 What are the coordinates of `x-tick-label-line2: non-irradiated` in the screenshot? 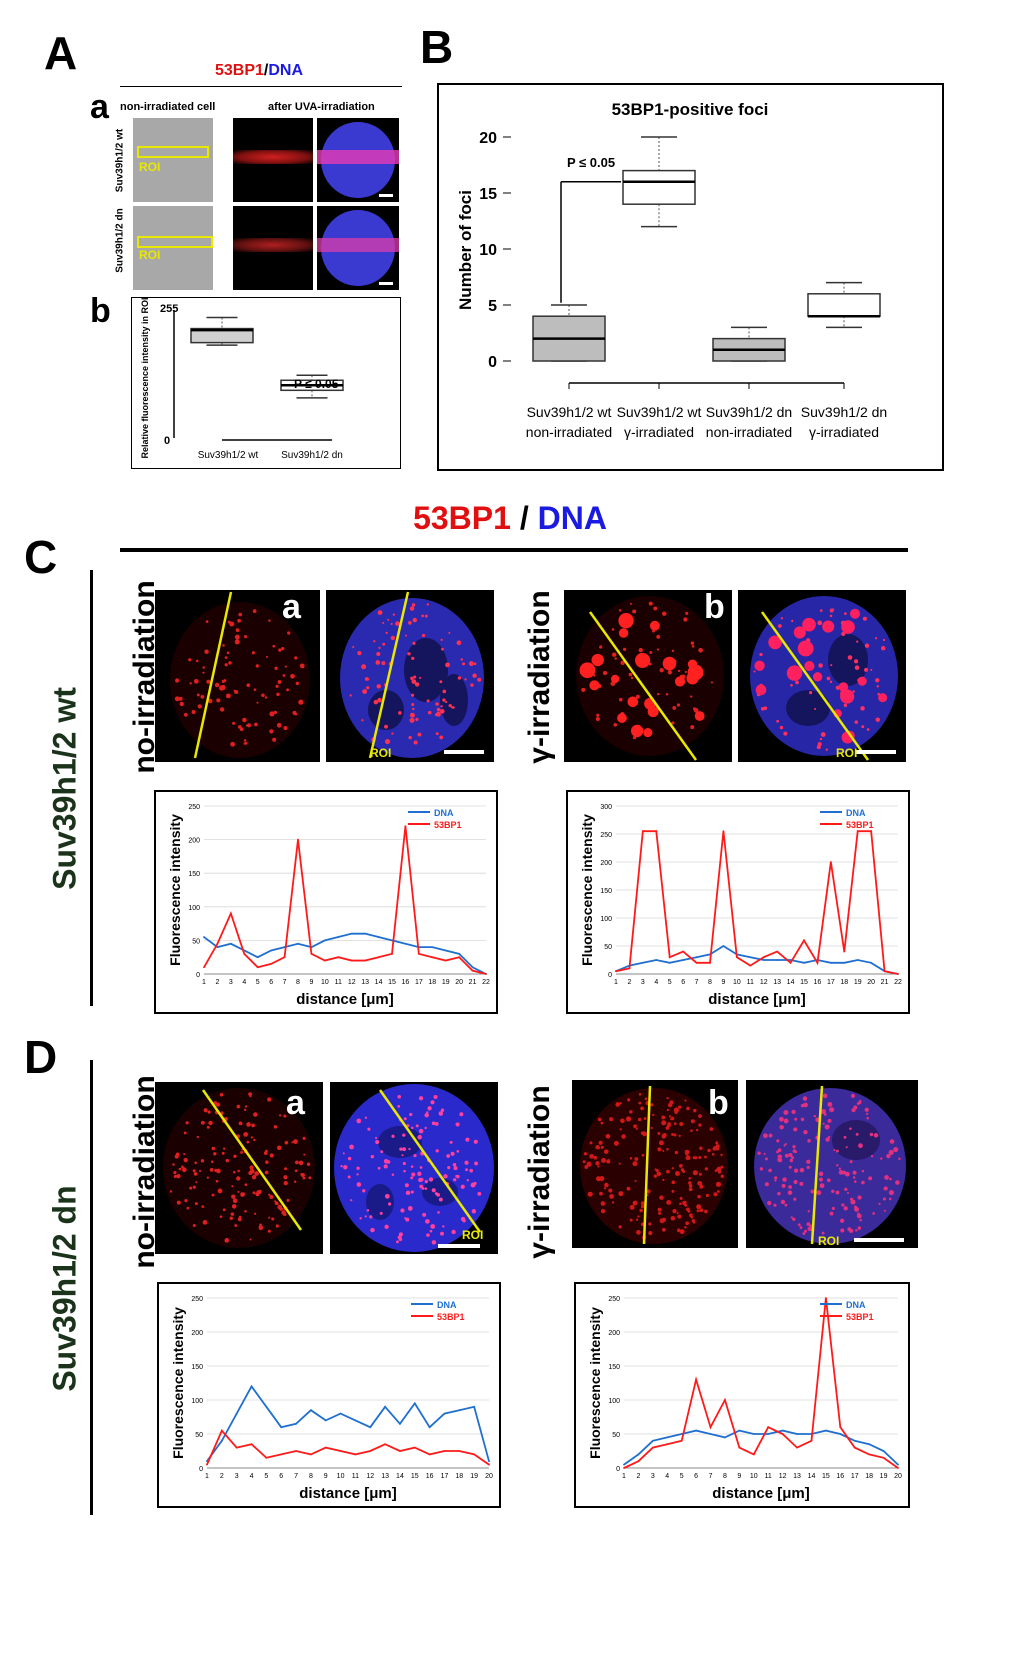 It's located at (569, 432).